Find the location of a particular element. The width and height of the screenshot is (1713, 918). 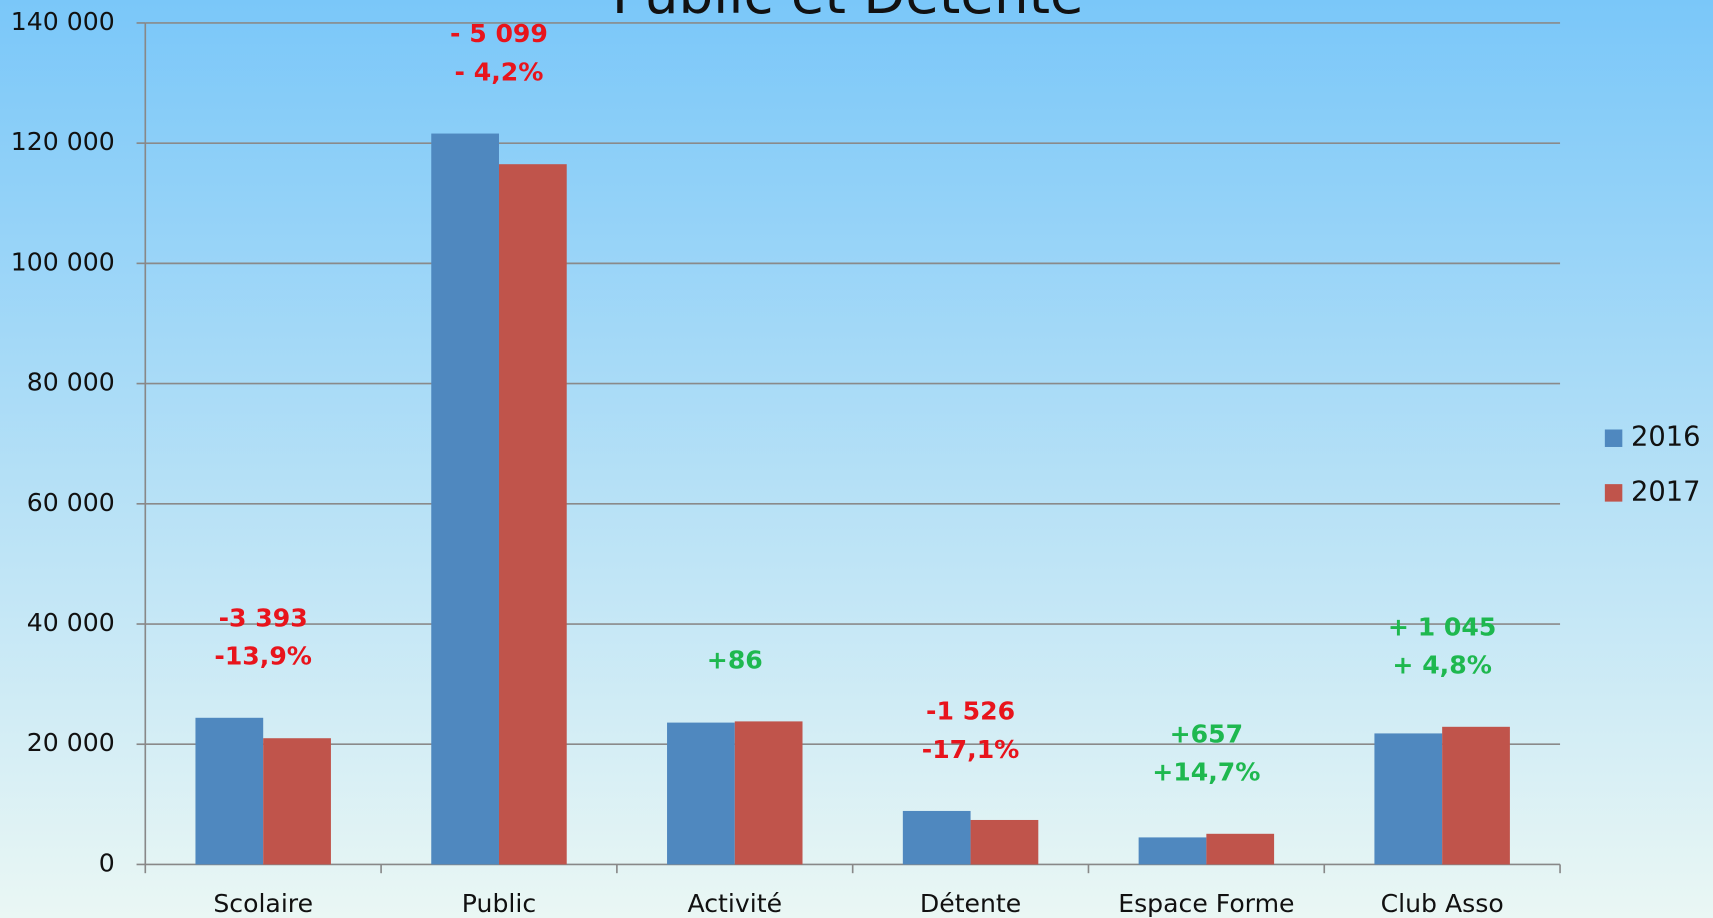

annotation: - 5 099 is located at coordinates (499, 33).